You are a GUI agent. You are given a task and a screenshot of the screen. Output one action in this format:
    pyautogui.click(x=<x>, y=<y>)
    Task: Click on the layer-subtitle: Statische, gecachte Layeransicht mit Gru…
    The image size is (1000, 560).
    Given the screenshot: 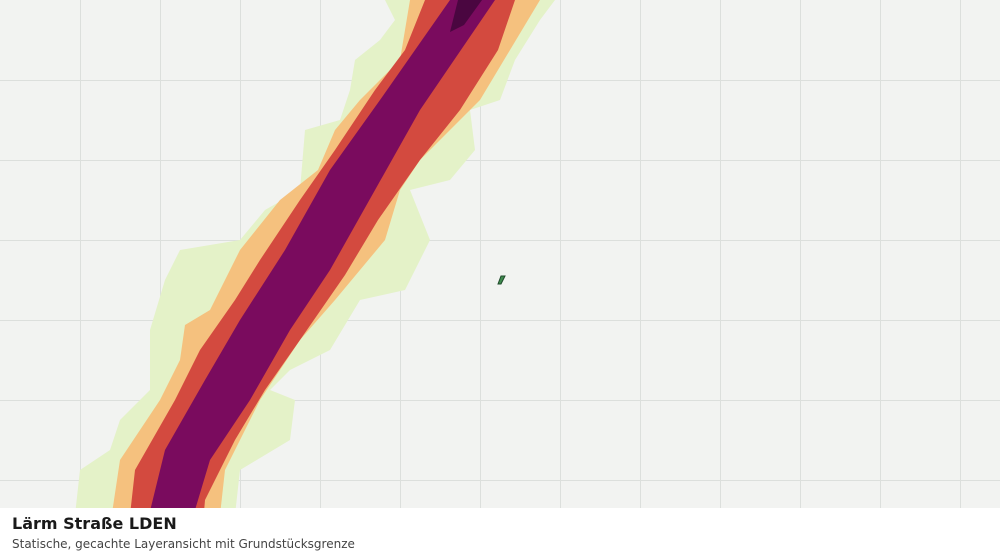 What is the action you would take?
    pyautogui.click(x=183, y=544)
    